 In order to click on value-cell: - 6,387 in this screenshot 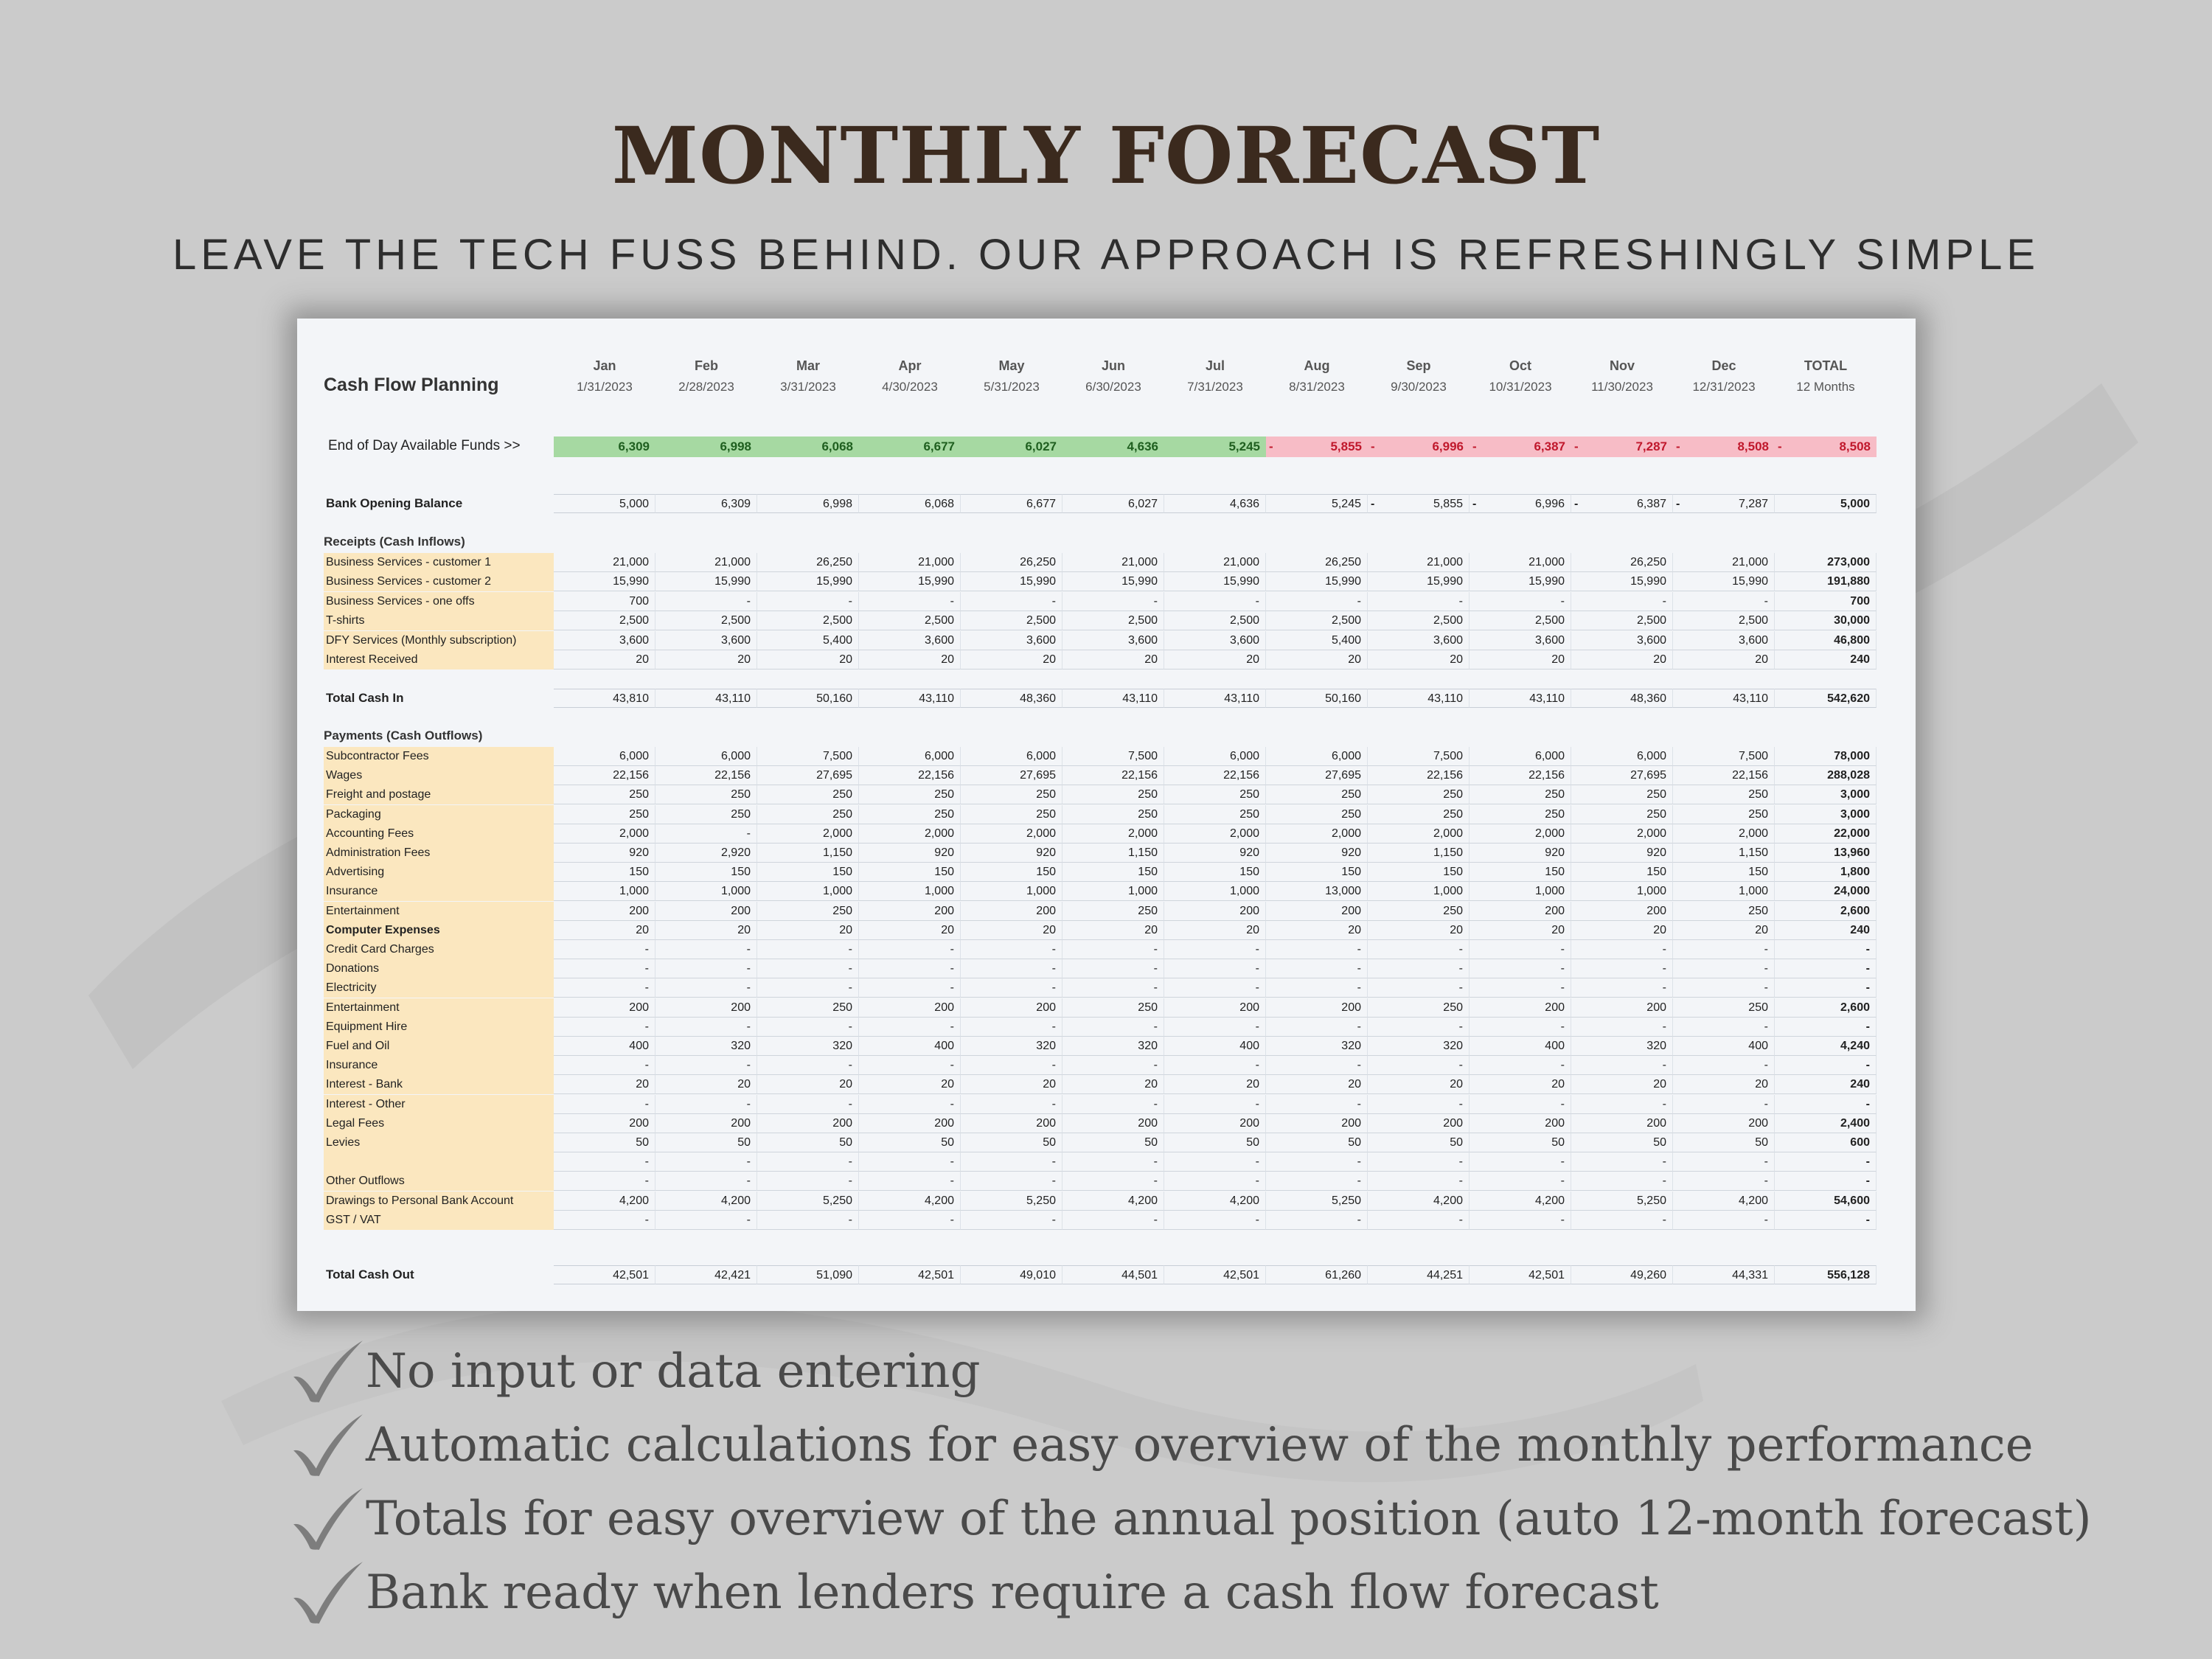, I will do `click(1622, 503)`.